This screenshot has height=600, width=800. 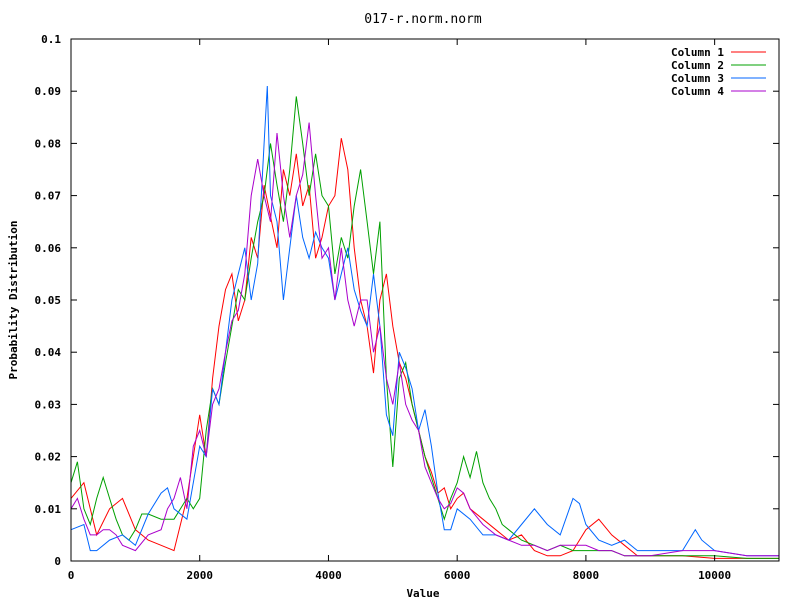 What do you see at coordinates (48, 300) in the screenshot?
I see `y-tick-label: 0.05` at bounding box center [48, 300].